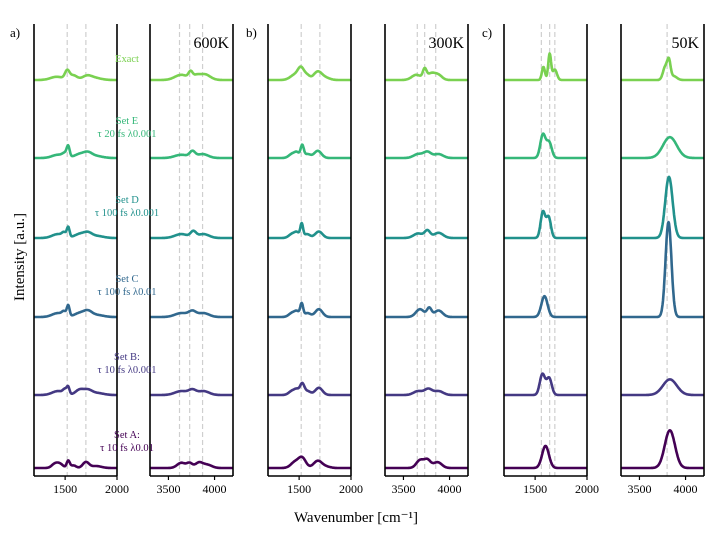  What do you see at coordinates (127, 435) in the screenshot?
I see `series-label-setA: Set A:` at bounding box center [127, 435].